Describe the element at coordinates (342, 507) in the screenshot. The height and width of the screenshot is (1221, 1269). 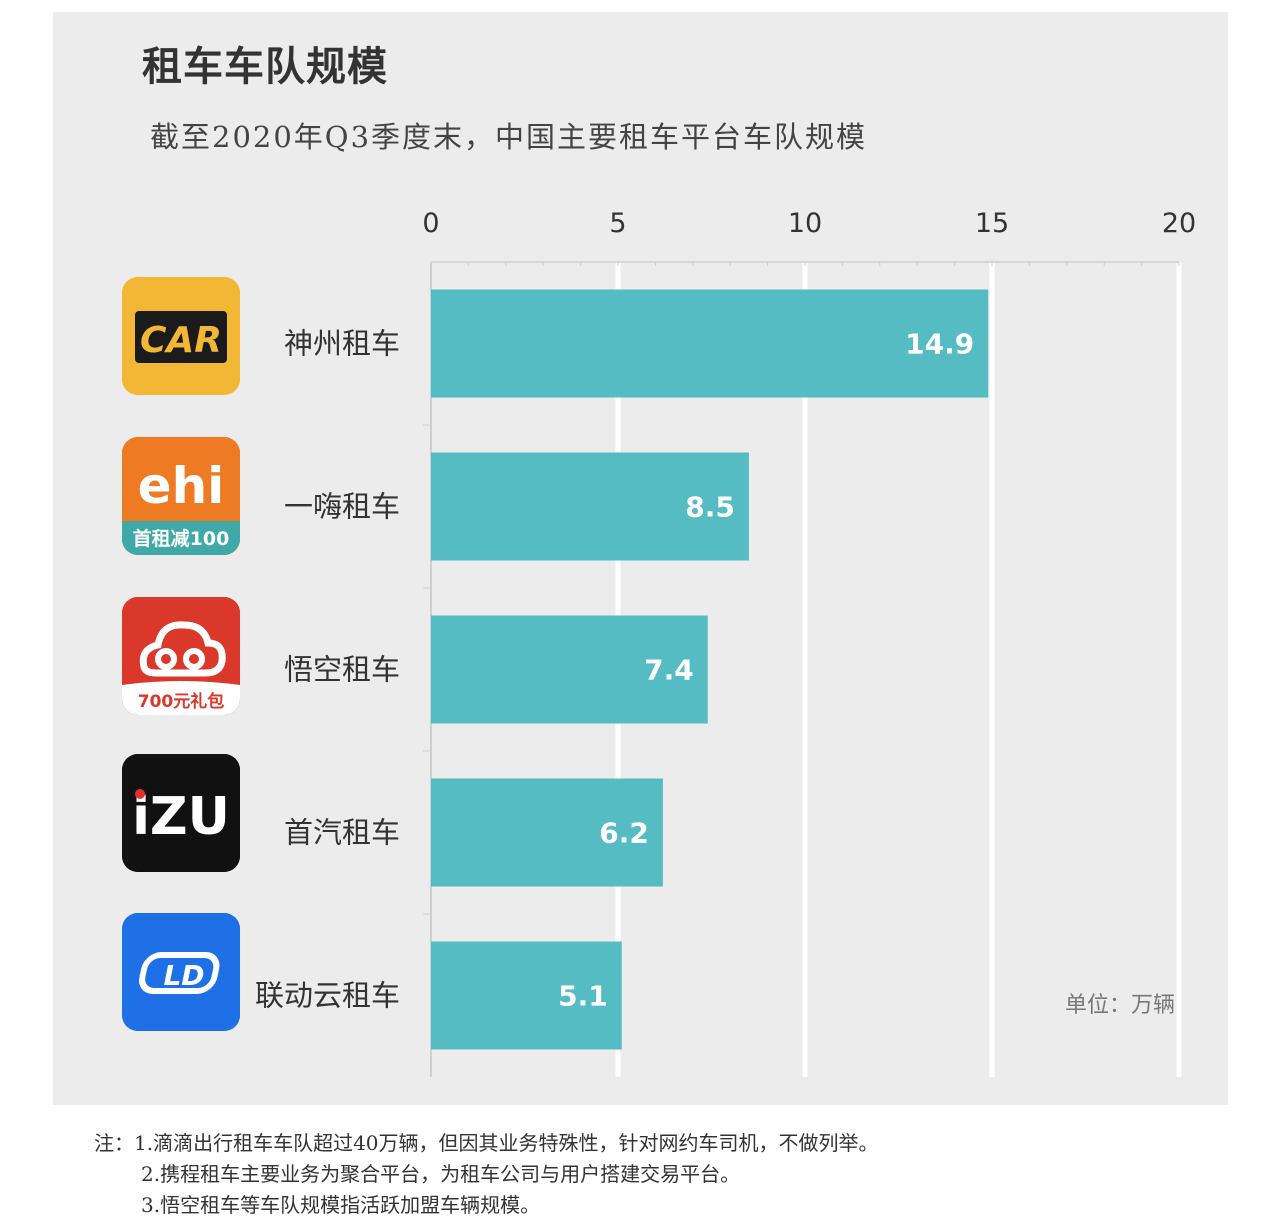
I see `category-label: 一嗨租车` at that location.